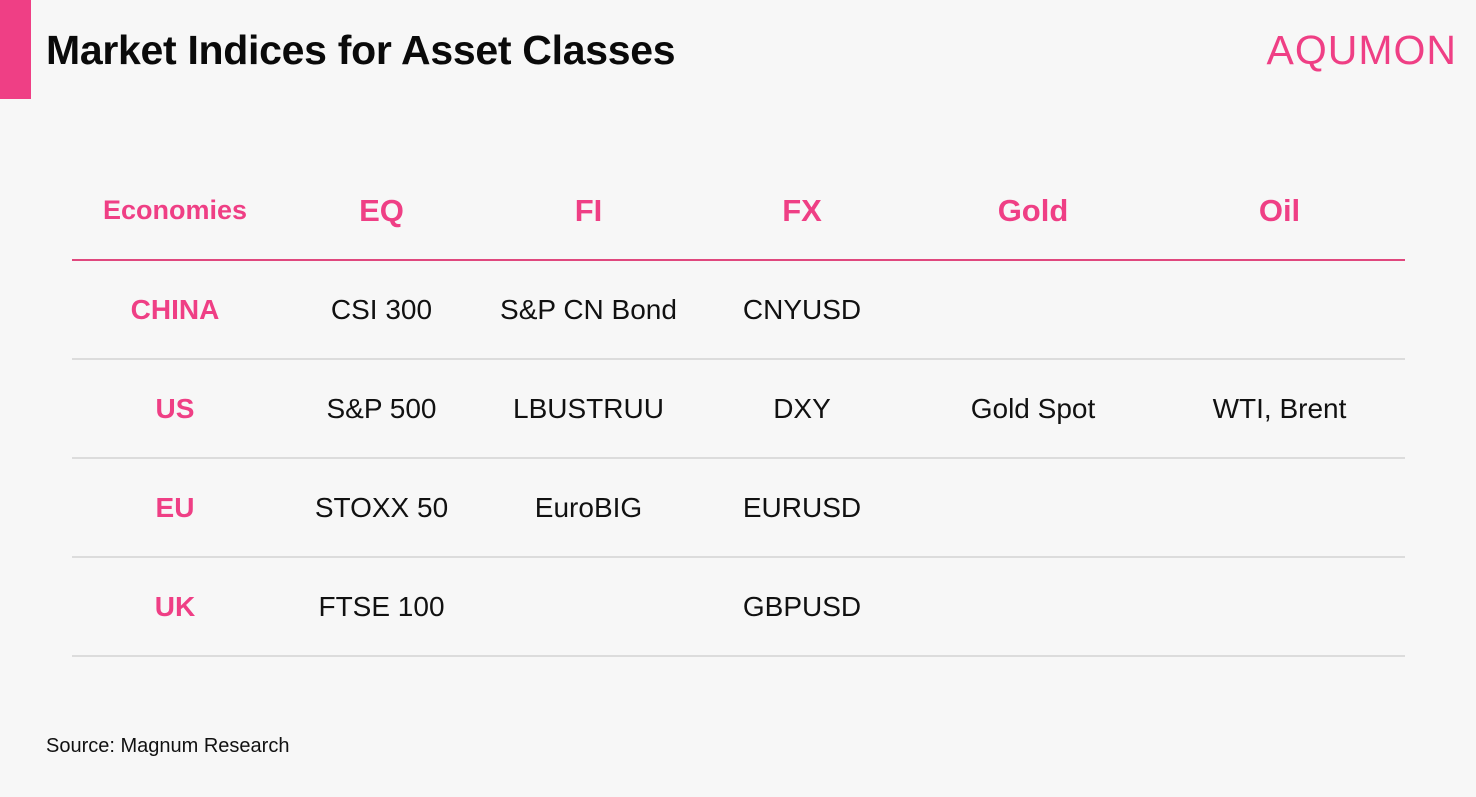 This screenshot has height=797, width=1476. I want to click on fi-cell: S&P CN Bond, so click(588, 309).